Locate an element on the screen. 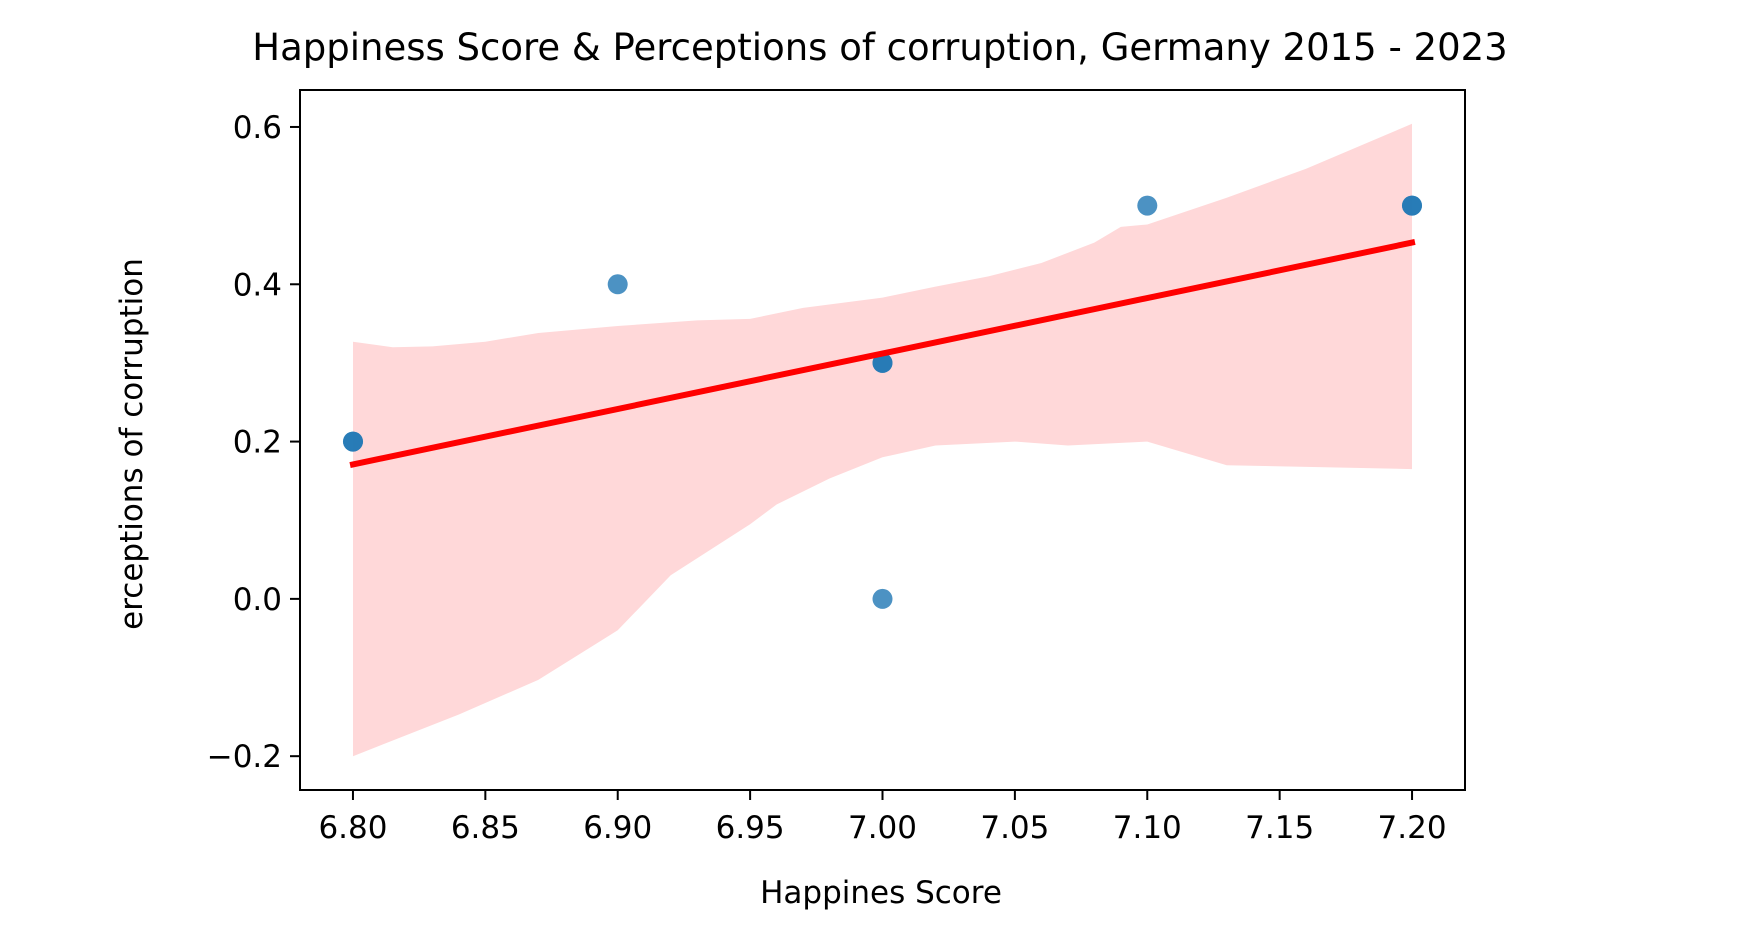 The width and height of the screenshot is (1757, 945). x-axis-label: Happines Score is located at coordinates (881, 893).